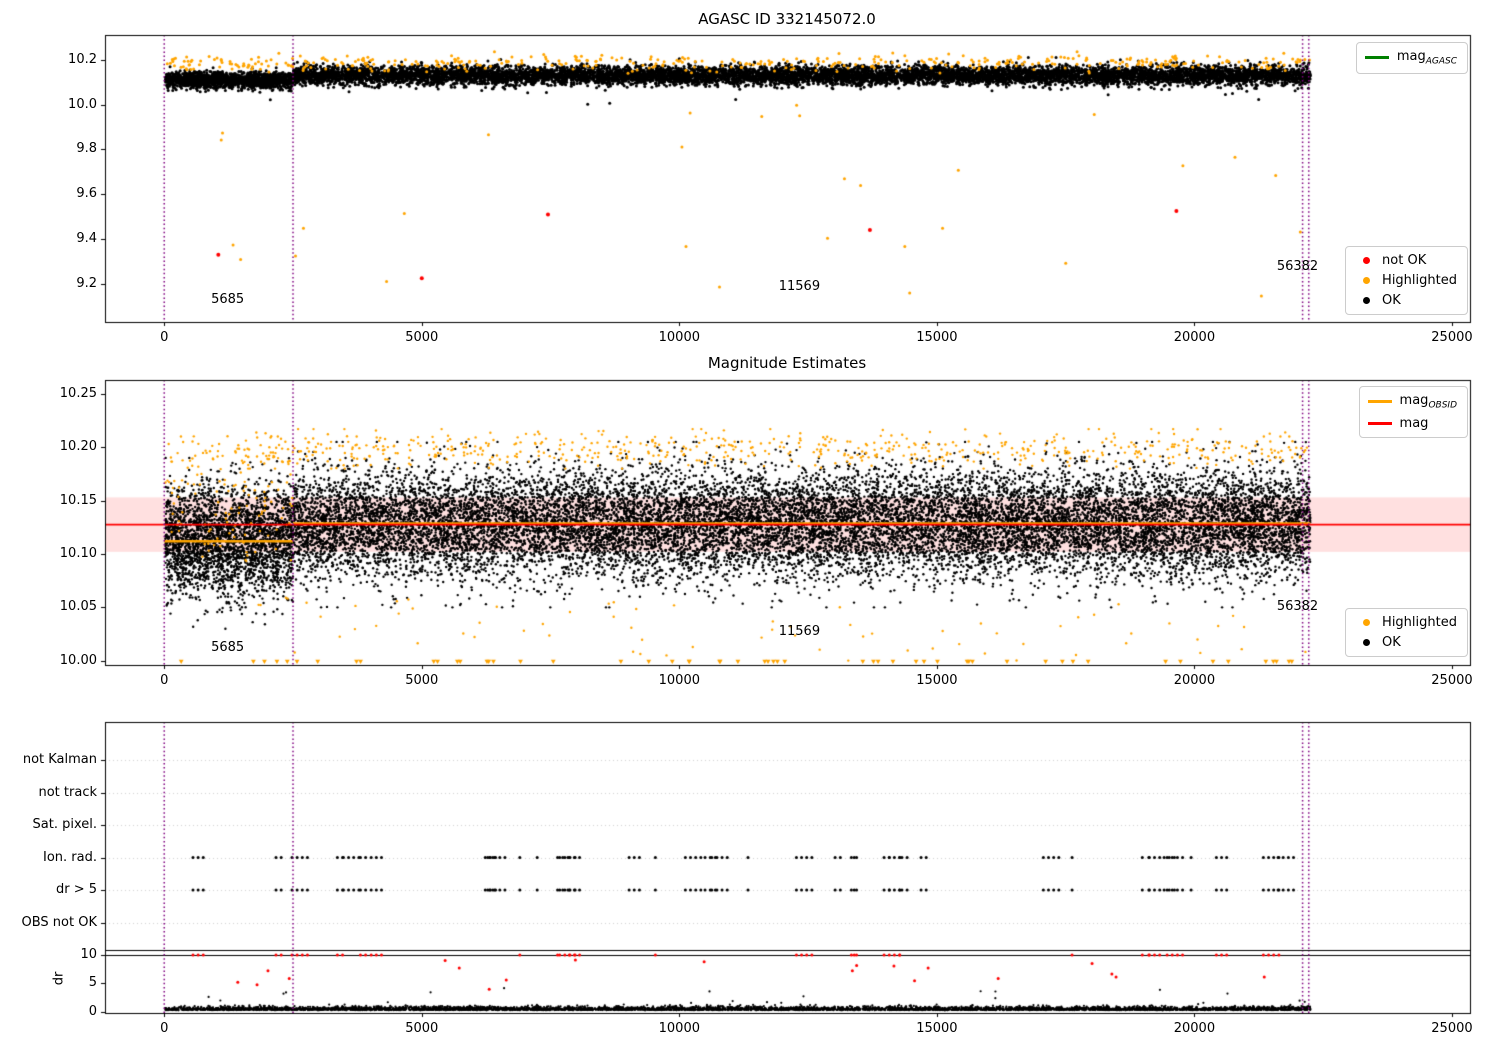  What do you see at coordinates (1406, 632) in the screenshot?
I see `magnitude_estimates-legend-bottom: Highlighted OK` at bounding box center [1406, 632].